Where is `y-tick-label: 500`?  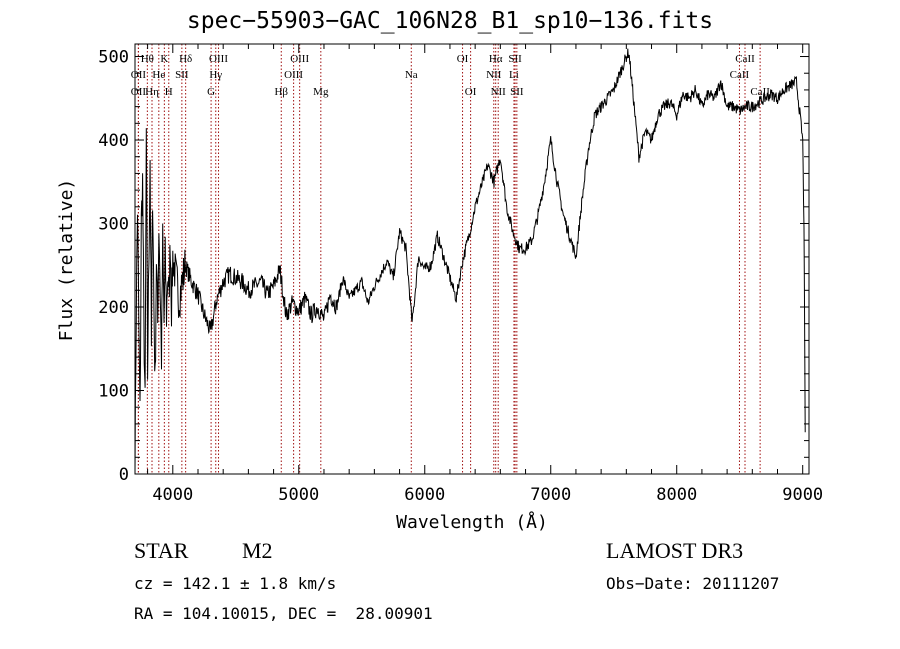 y-tick-label: 500 is located at coordinates (113, 58).